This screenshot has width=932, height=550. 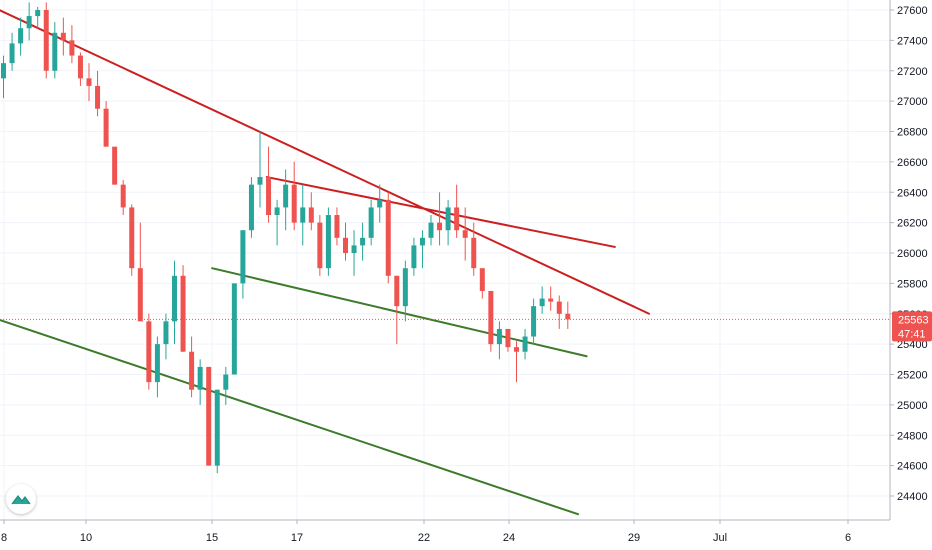 I want to click on trend-line-inner-resistance, so click(x=440, y=212).